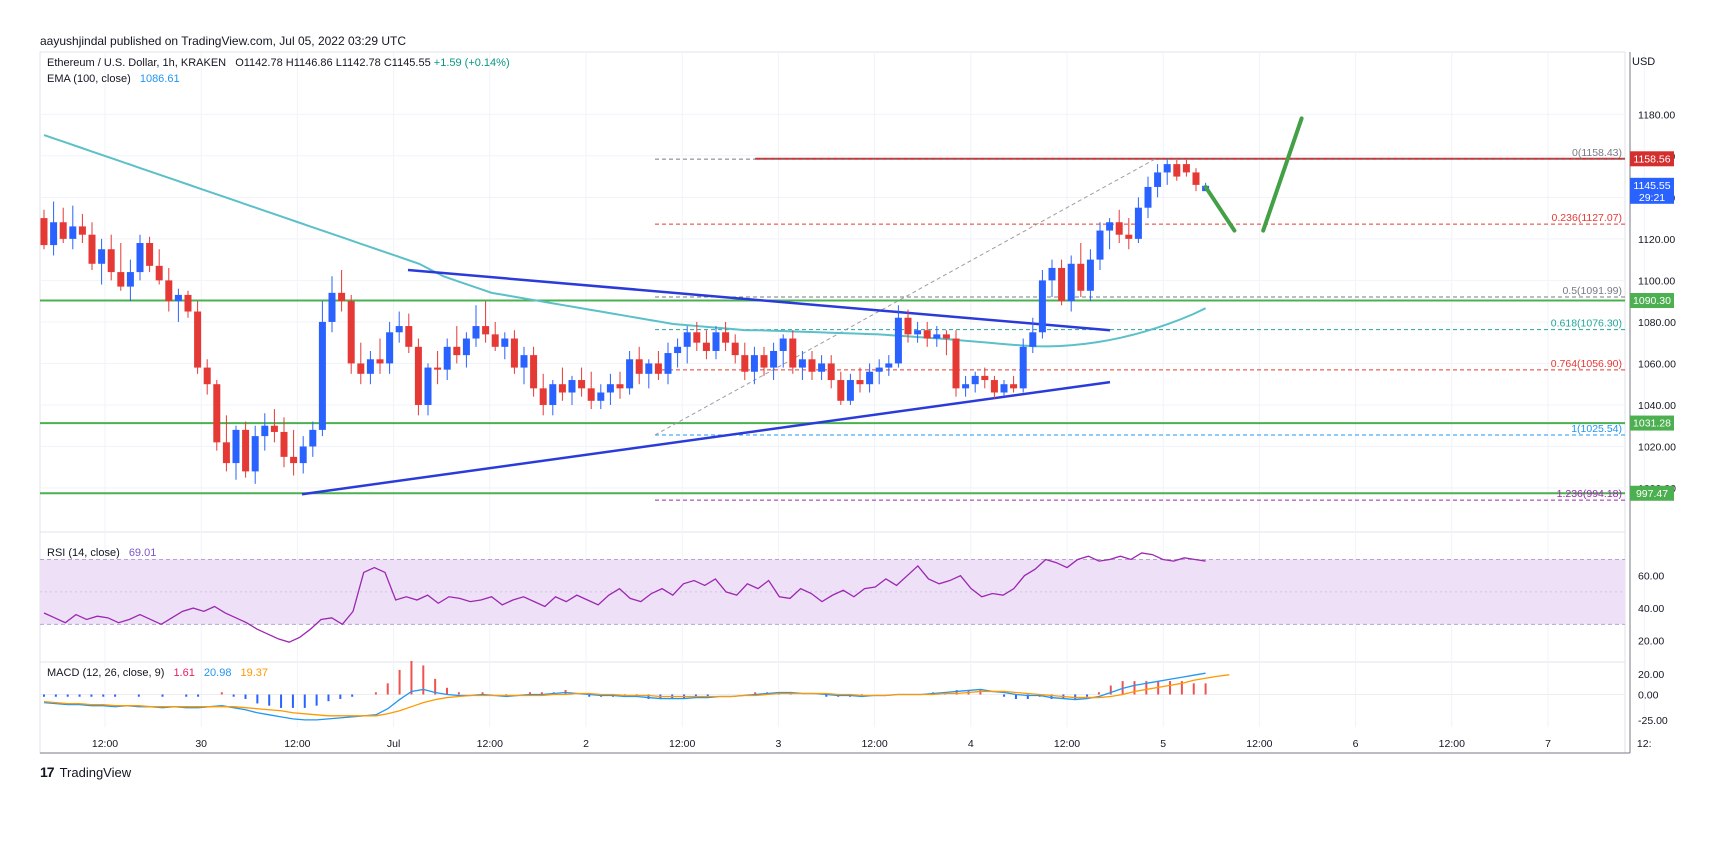  I want to click on price-badge-label: 1158.56, so click(1651, 159).